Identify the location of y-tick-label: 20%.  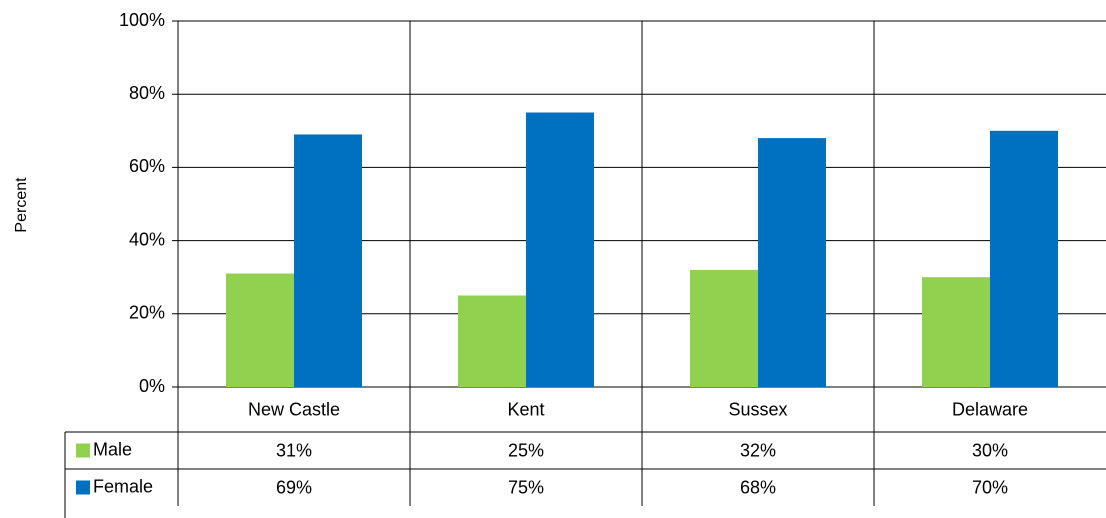
(147, 313).